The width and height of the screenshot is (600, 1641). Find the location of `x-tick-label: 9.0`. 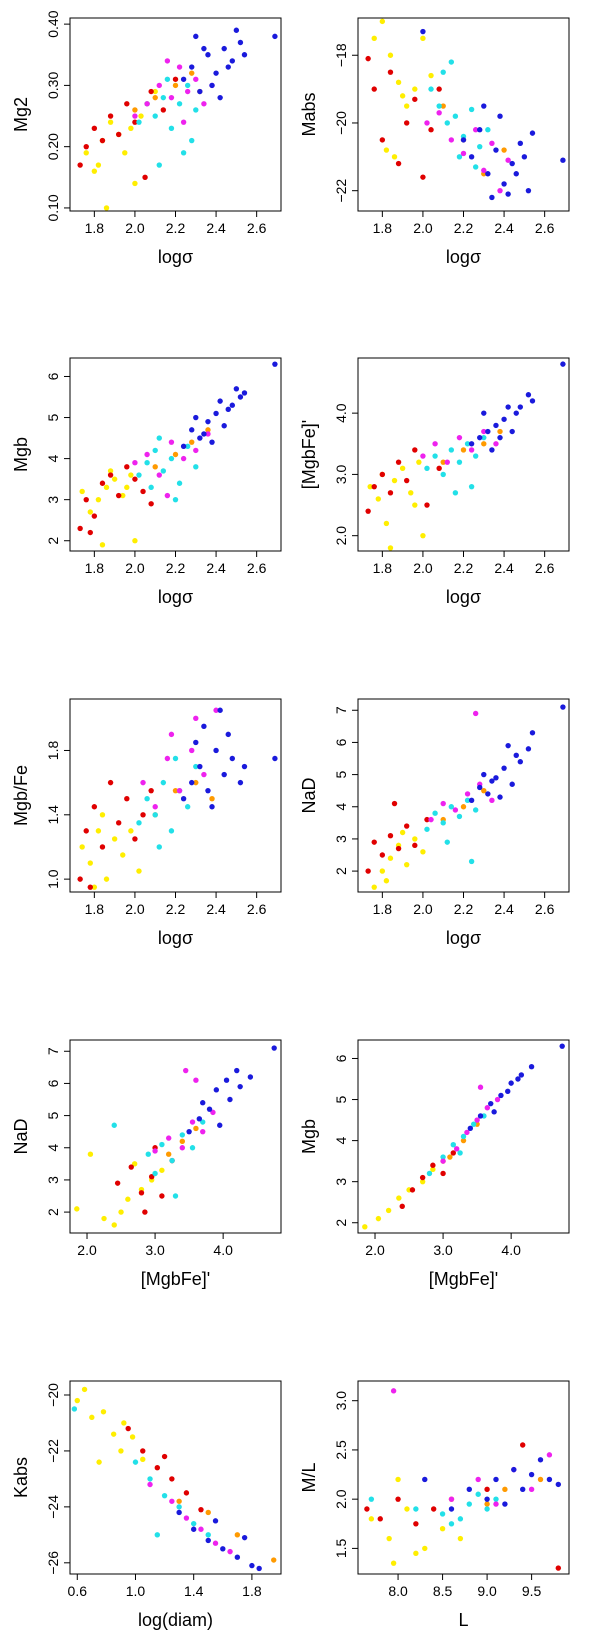

x-tick-label: 9.0 is located at coordinates (487, 1591).